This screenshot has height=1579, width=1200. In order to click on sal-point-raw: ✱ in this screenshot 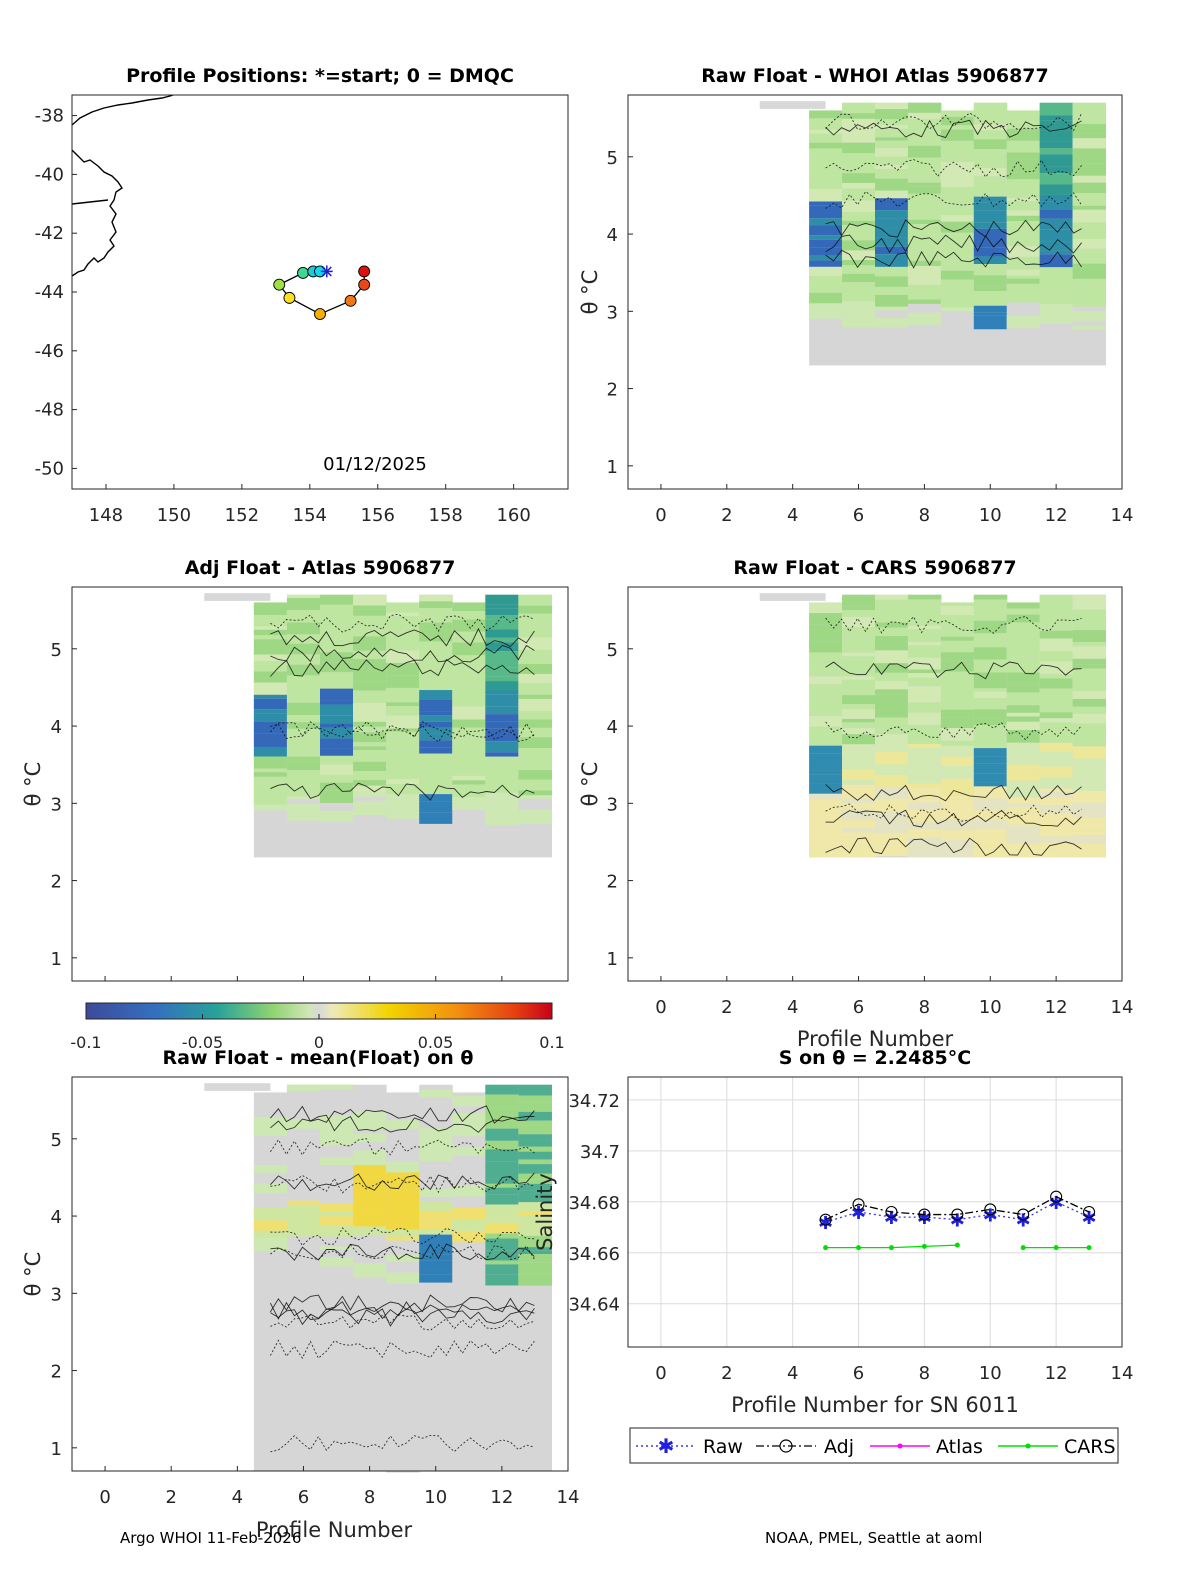, I will do `click(1089, 1218)`.